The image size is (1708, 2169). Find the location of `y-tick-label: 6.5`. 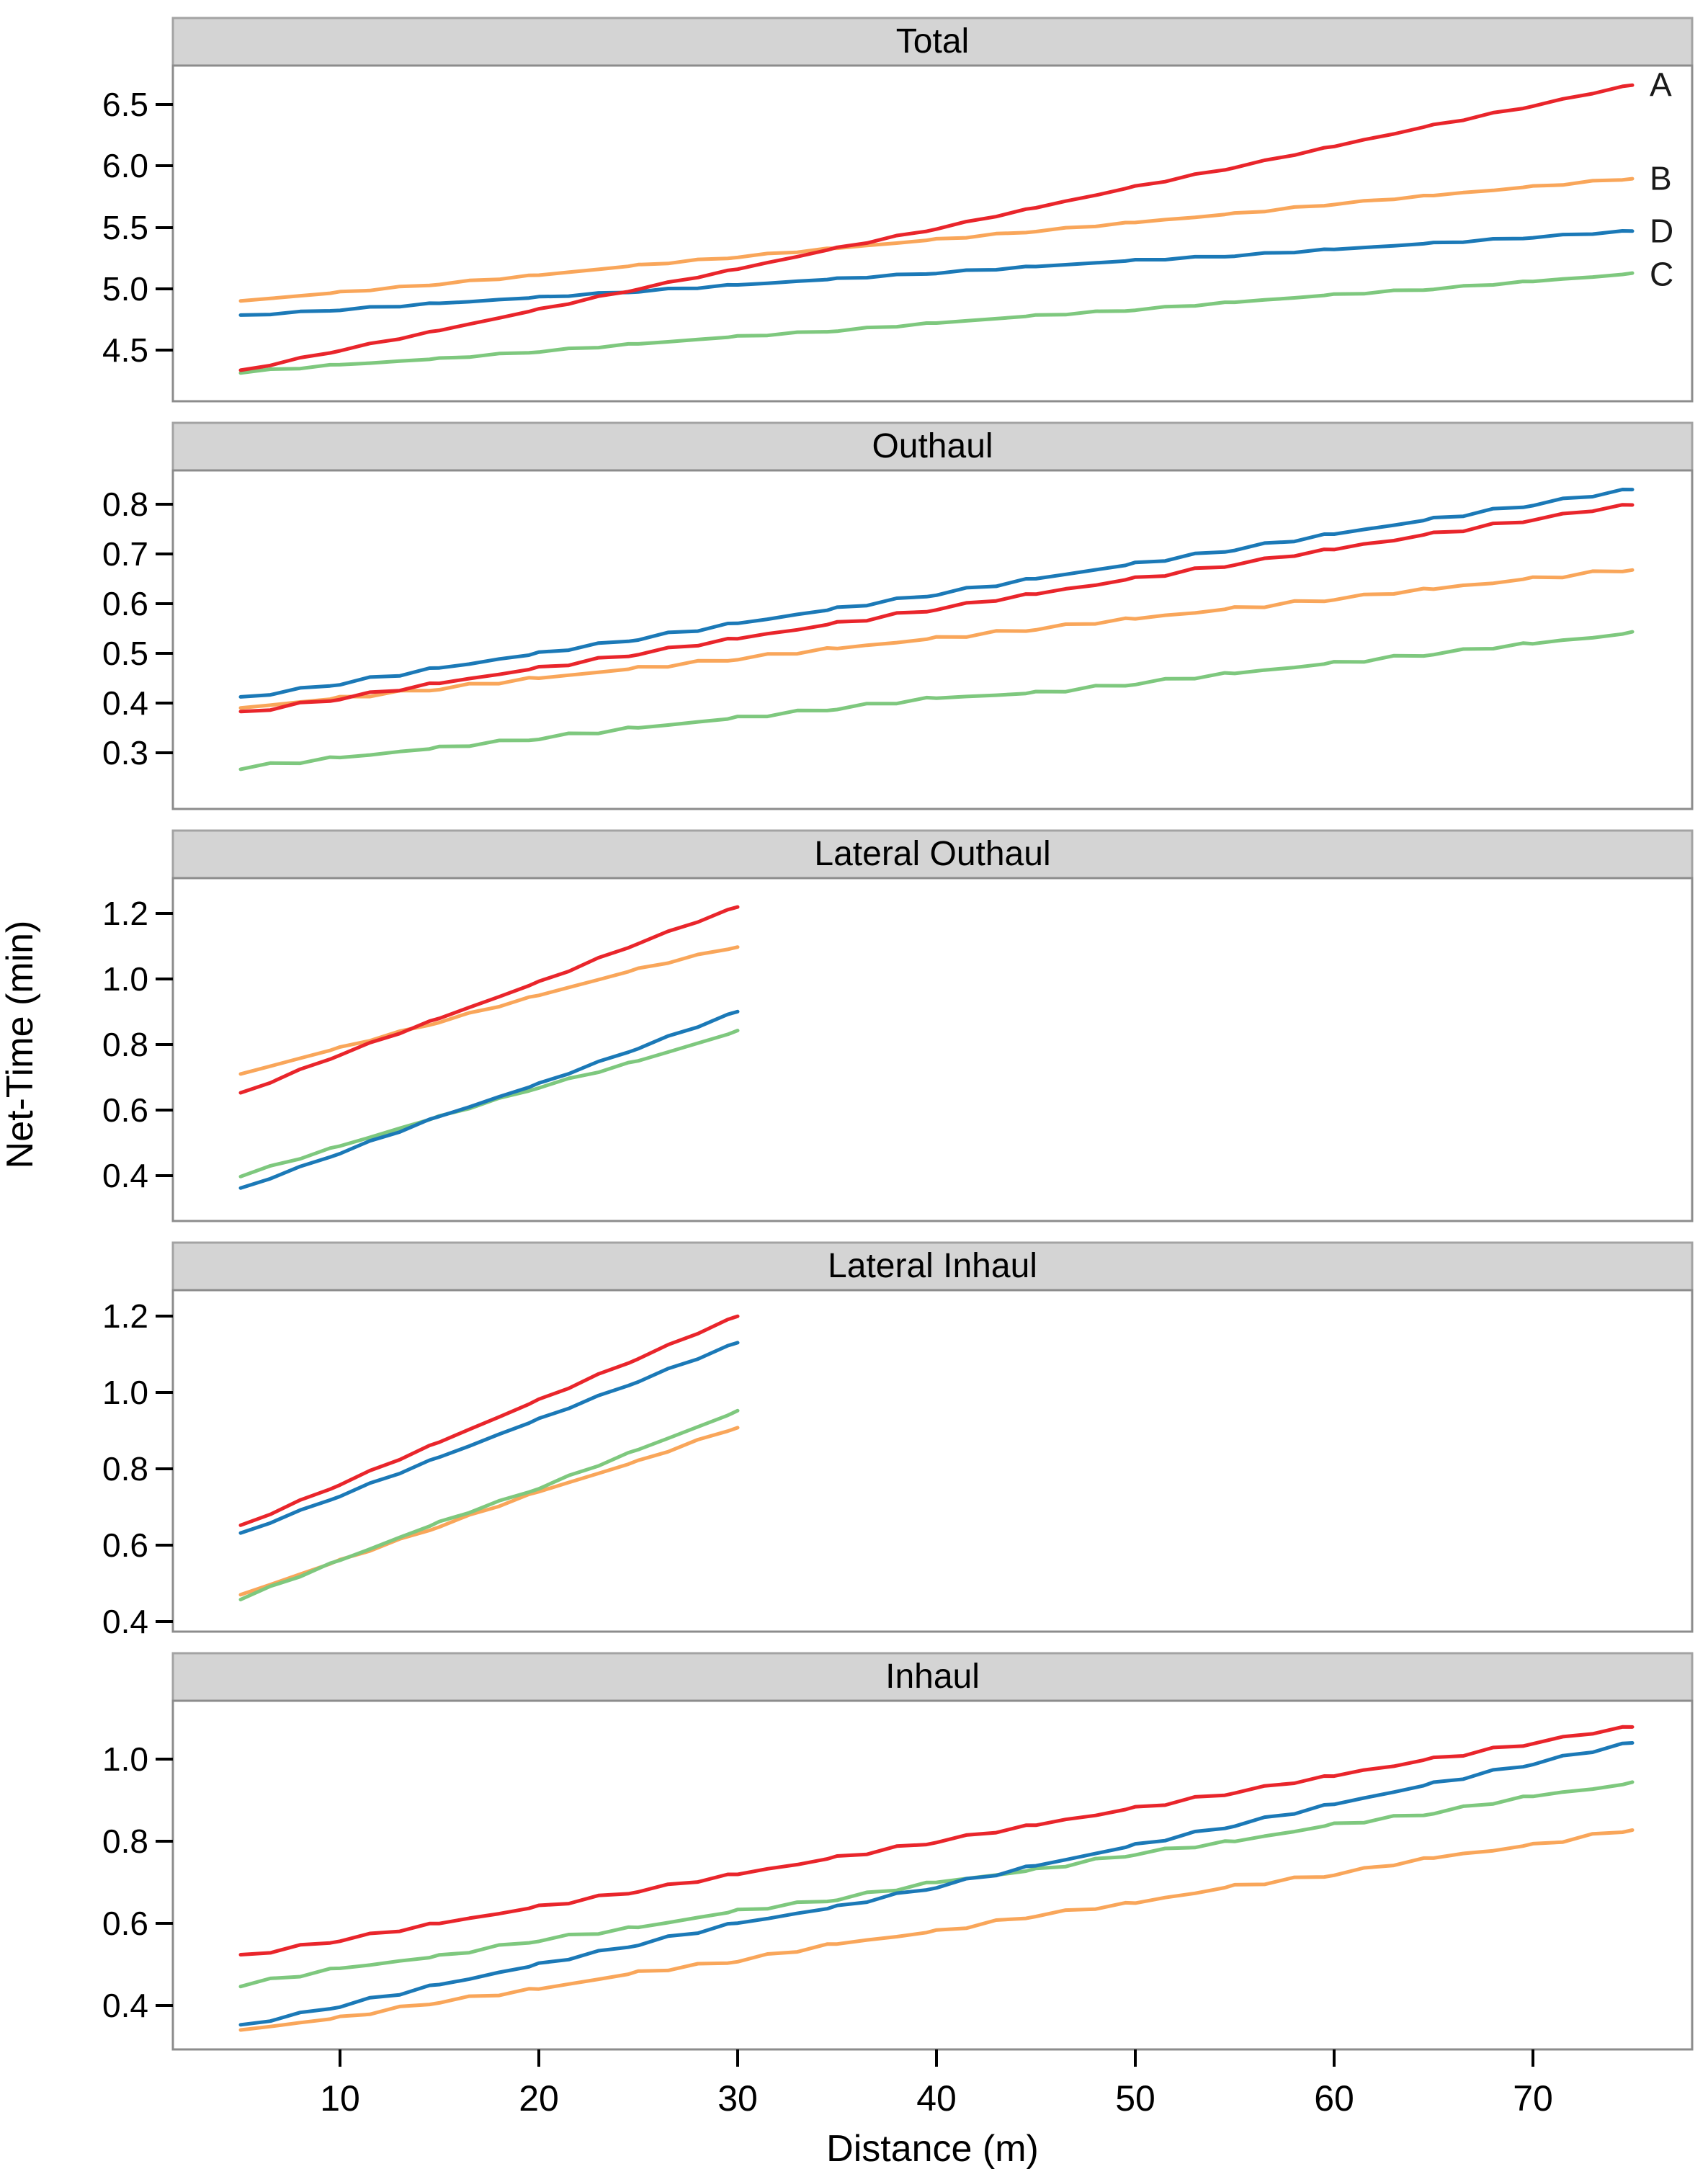

y-tick-label: 6.5 is located at coordinates (125, 104).